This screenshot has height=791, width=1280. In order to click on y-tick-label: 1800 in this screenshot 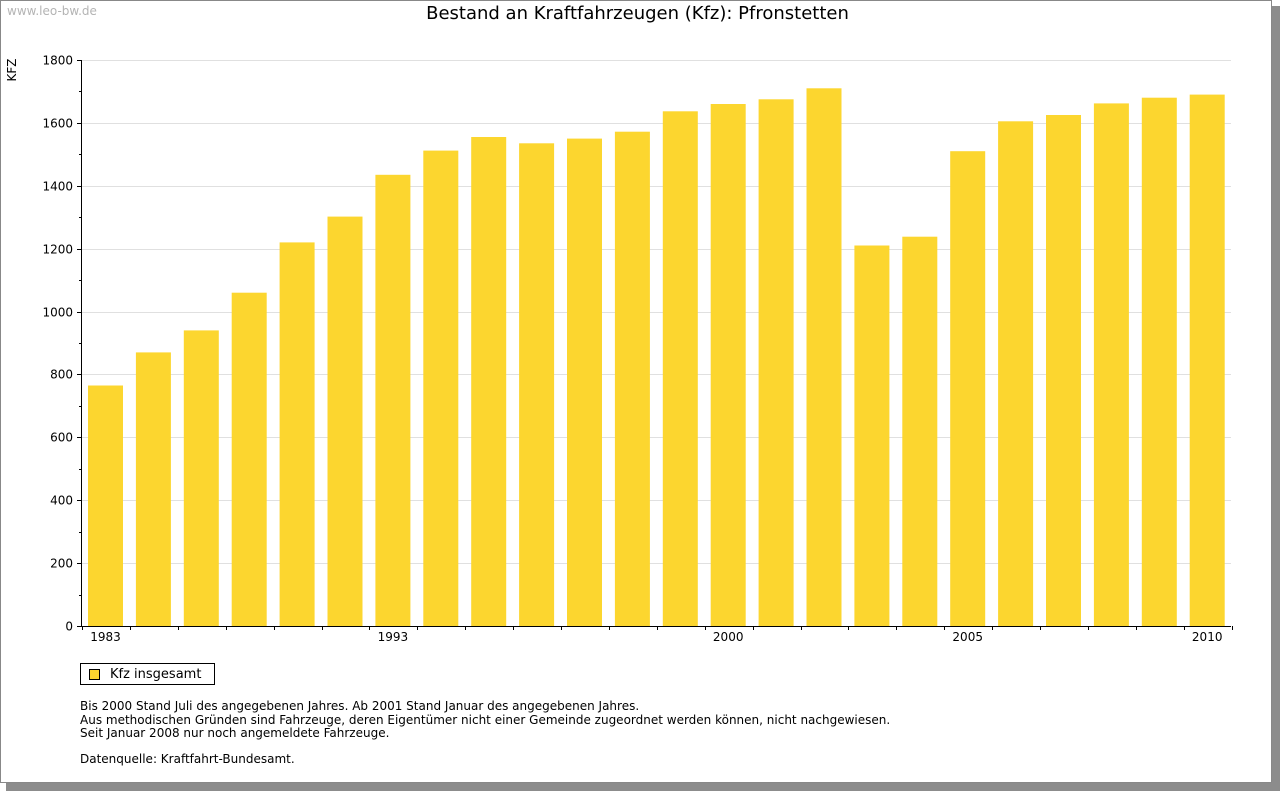, I will do `click(57, 61)`.